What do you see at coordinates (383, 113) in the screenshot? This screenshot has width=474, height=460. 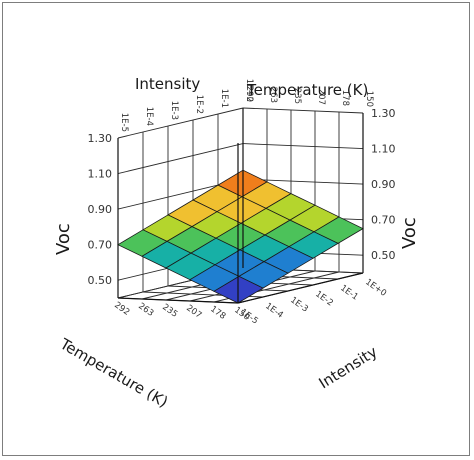 I see `voc-tick-right: 1.30` at bounding box center [383, 113].